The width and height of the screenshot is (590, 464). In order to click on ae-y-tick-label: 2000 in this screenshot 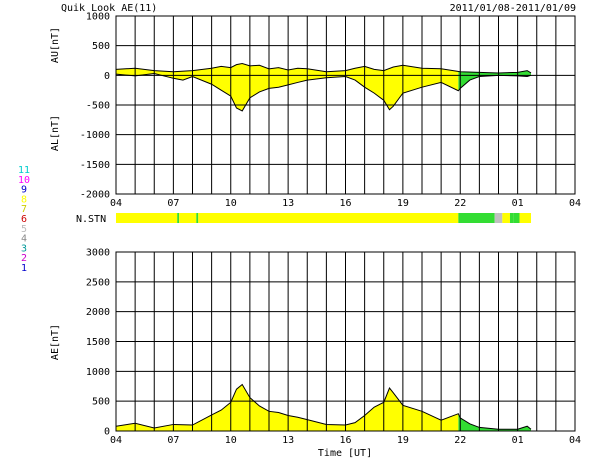, I will do `click(98, 312)`.